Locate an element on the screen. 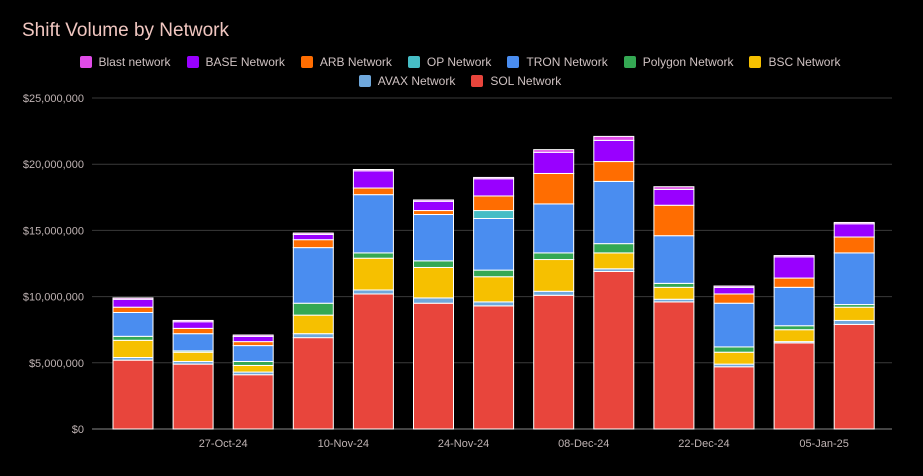 The image size is (923, 476). legend-item-arb-network: ARB Network is located at coordinates (346, 62).